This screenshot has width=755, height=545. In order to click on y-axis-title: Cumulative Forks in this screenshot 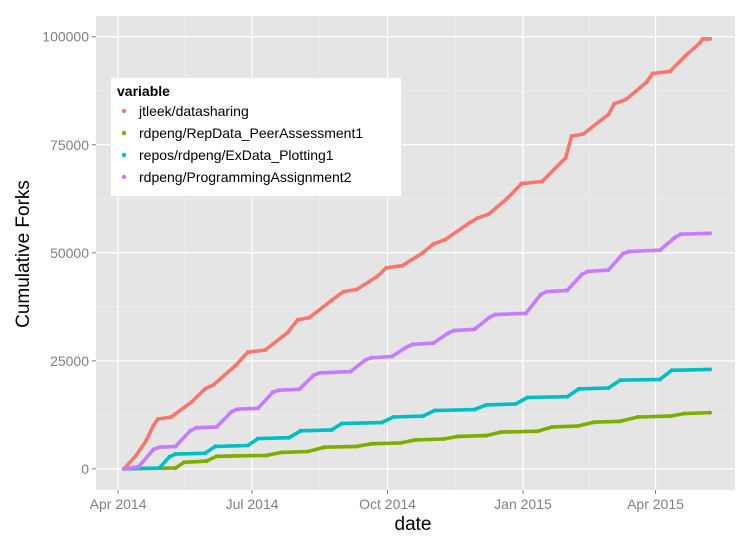, I will do `click(23, 254)`.